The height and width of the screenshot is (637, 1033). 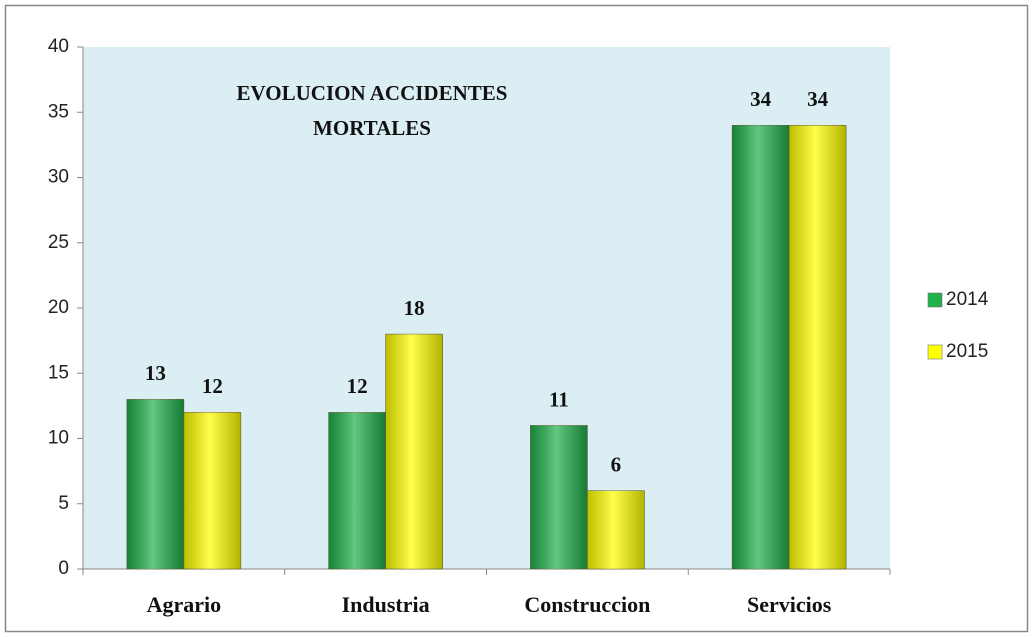 What do you see at coordinates (58, 372) in the screenshot?
I see `y-tick-label: 15` at bounding box center [58, 372].